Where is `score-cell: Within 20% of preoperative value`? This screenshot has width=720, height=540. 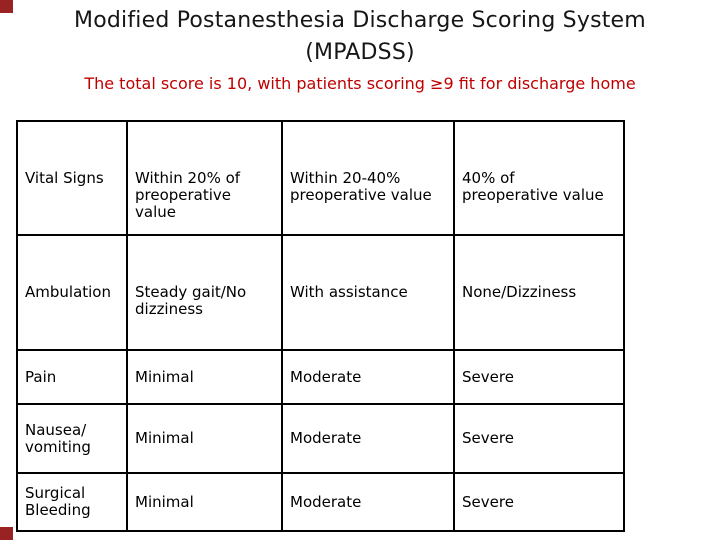 score-cell: Within 20% of preoperative value is located at coordinates (204, 178).